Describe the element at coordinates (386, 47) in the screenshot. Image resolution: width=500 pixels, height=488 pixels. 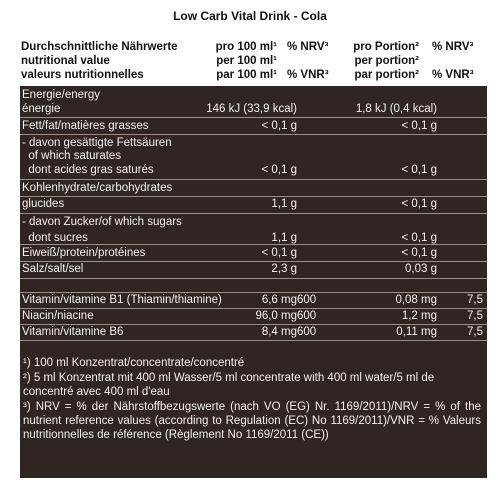
I see `header-portion-de: pro Portion²` at that location.